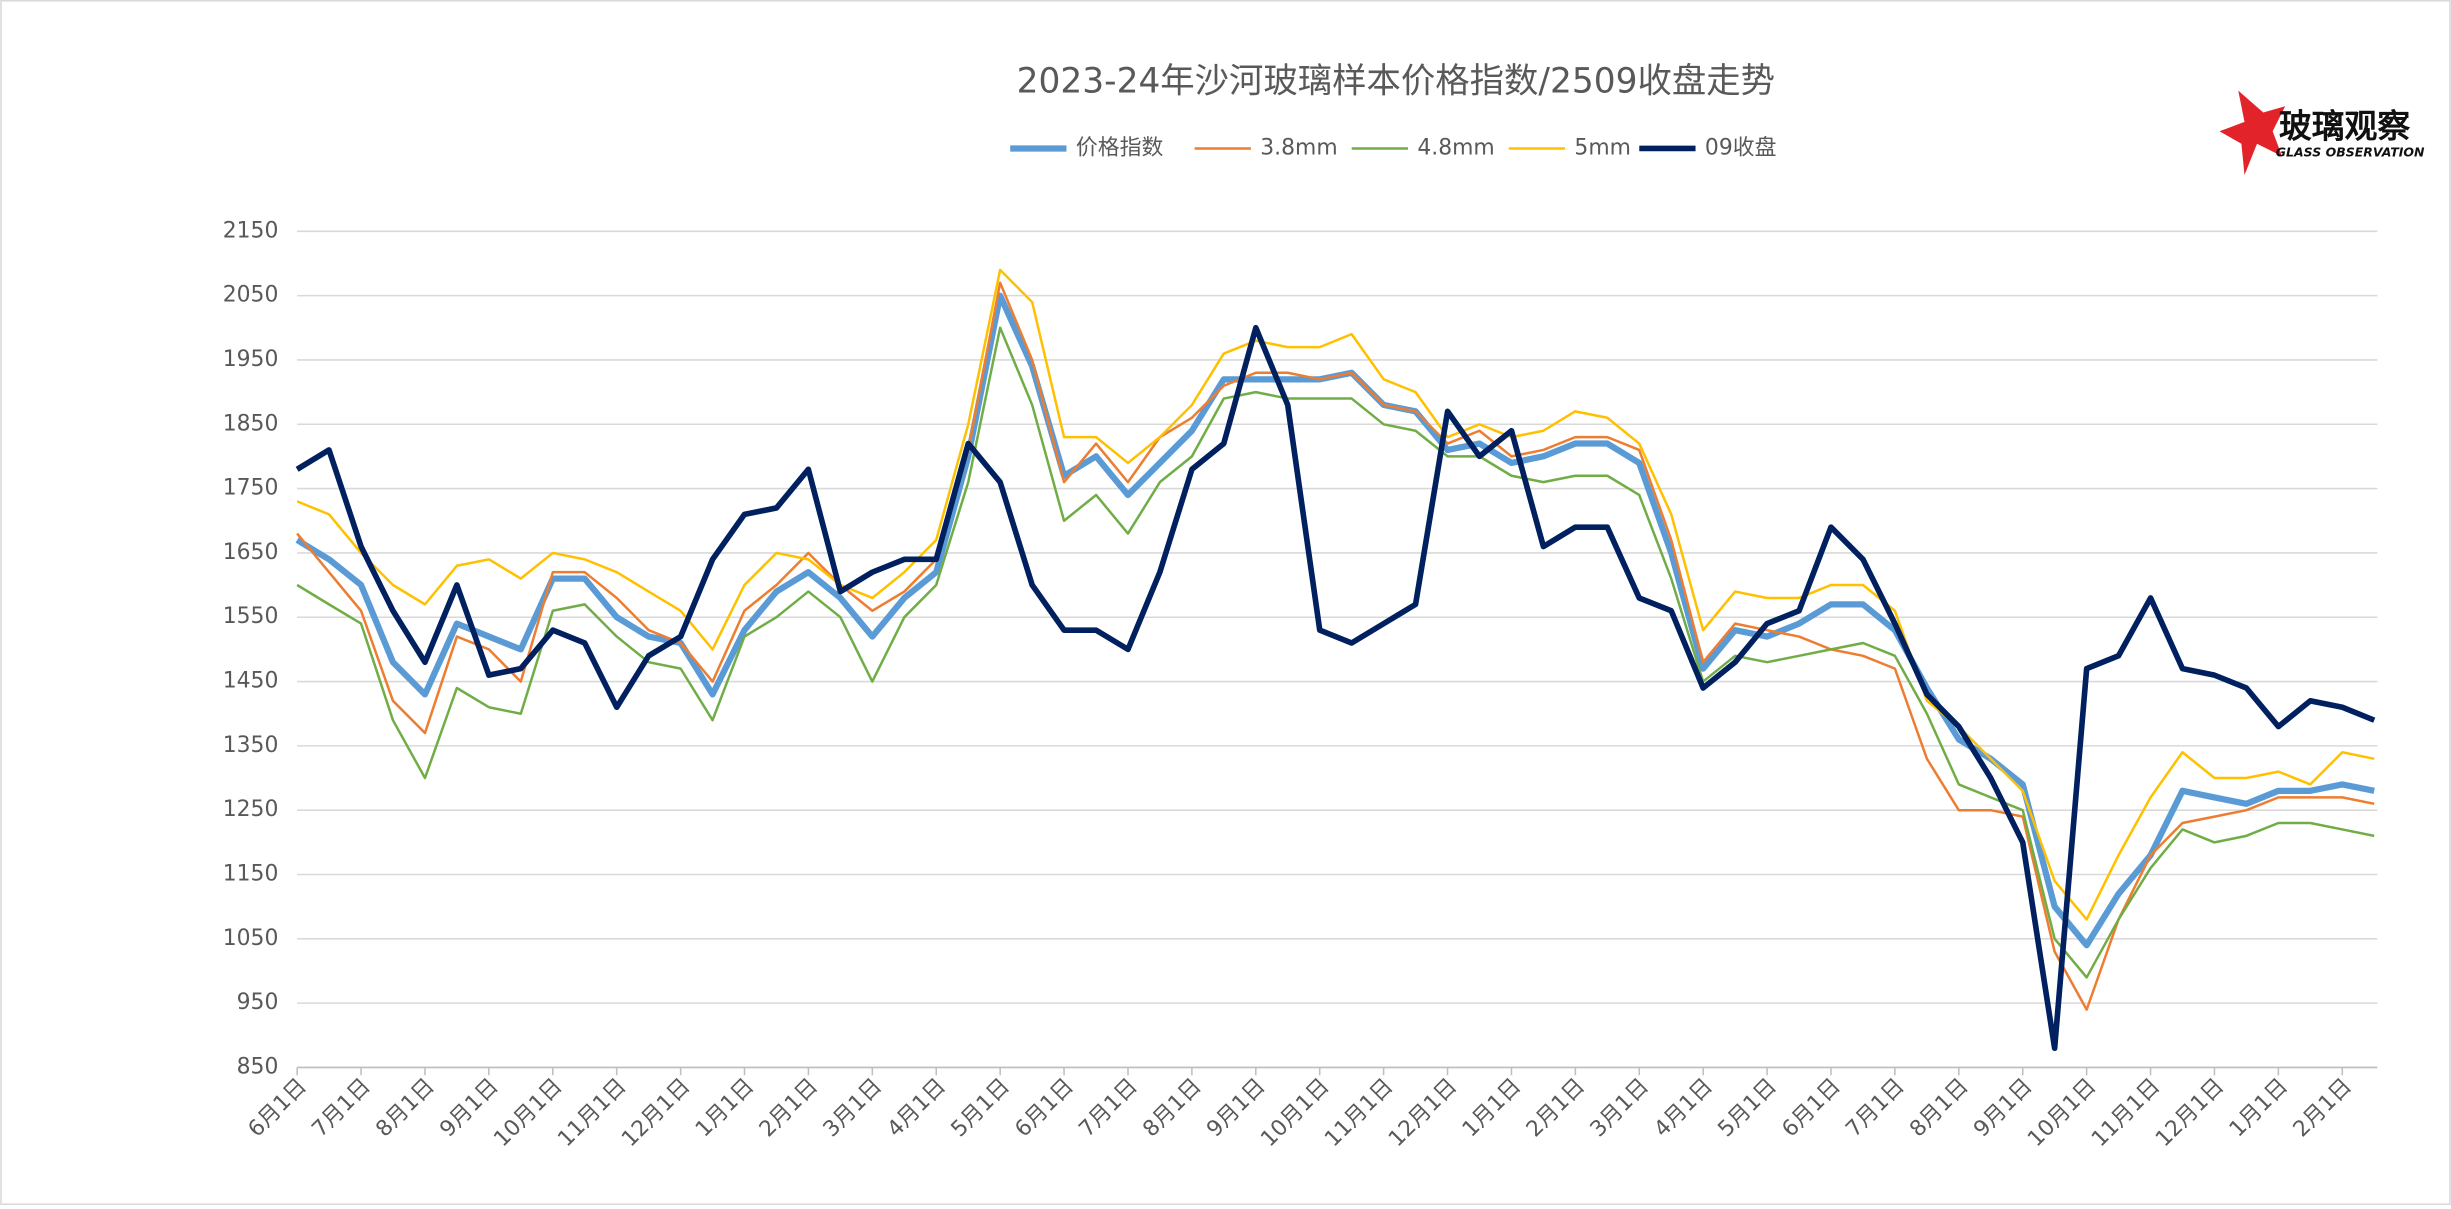  What do you see at coordinates (251, 681) in the screenshot?
I see `y-tick-label: 1450` at bounding box center [251, 681].